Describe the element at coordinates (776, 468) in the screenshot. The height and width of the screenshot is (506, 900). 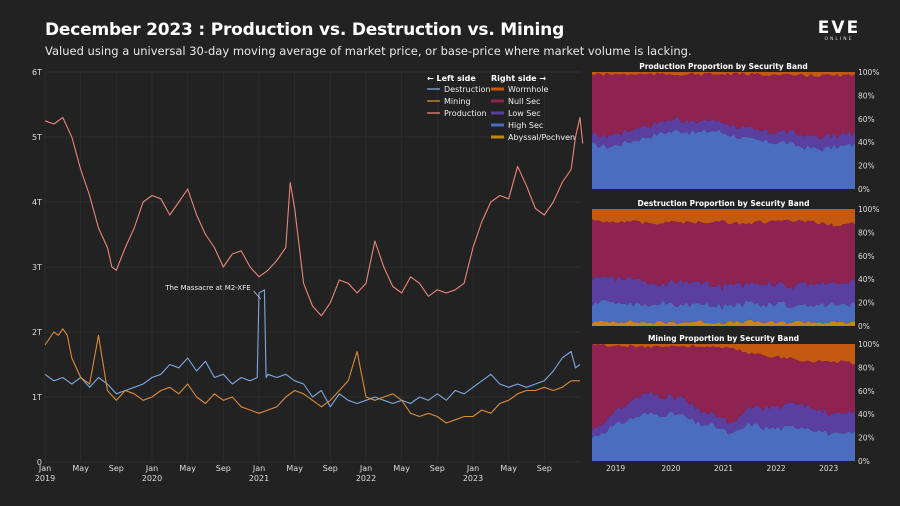
I see `panel-x-tick-label: 2022` at that location.